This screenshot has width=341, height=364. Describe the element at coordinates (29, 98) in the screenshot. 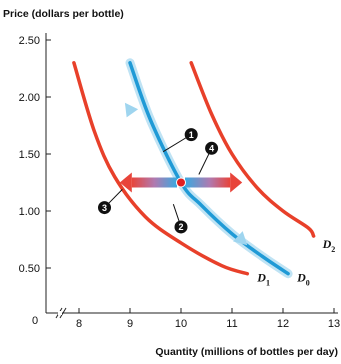

I see `y-tick-label: 2.00` at that location.